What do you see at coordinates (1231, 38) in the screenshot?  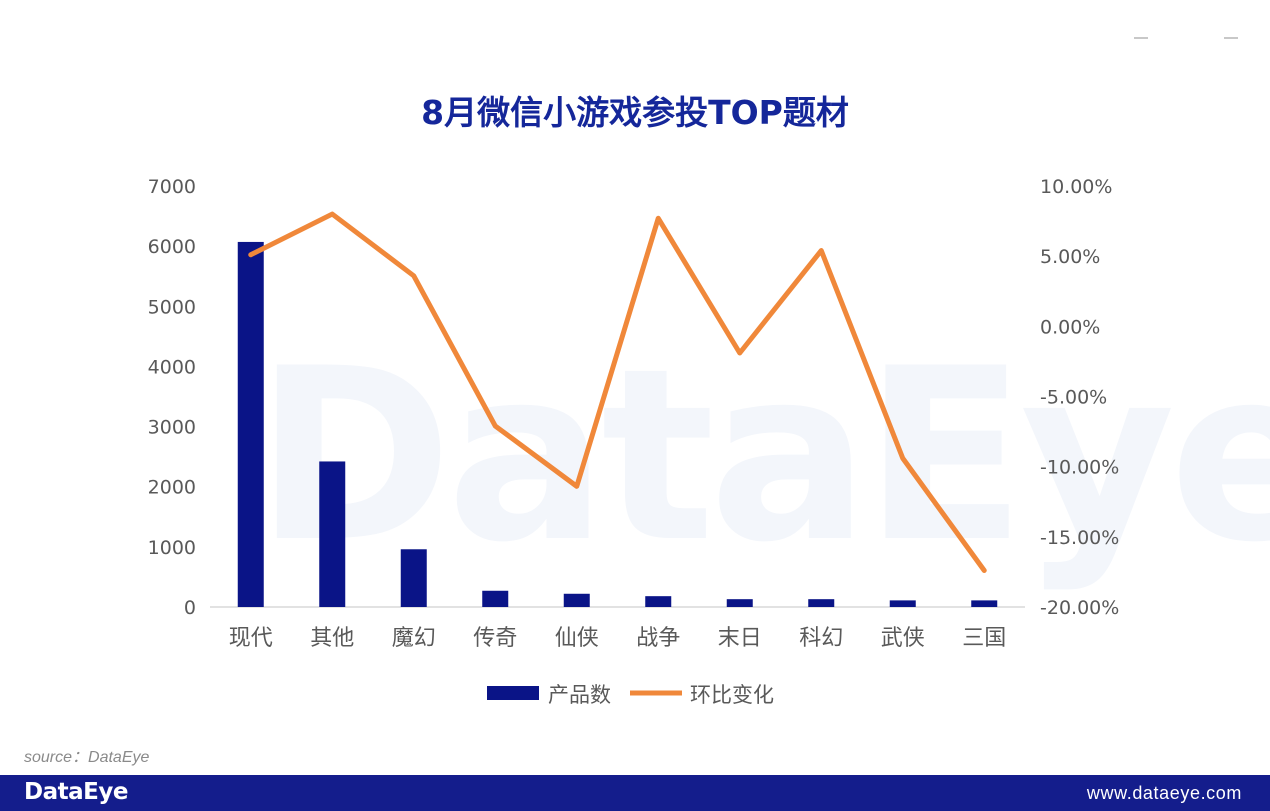 I see `window-close-mark` at bounding box center [1231, 38].